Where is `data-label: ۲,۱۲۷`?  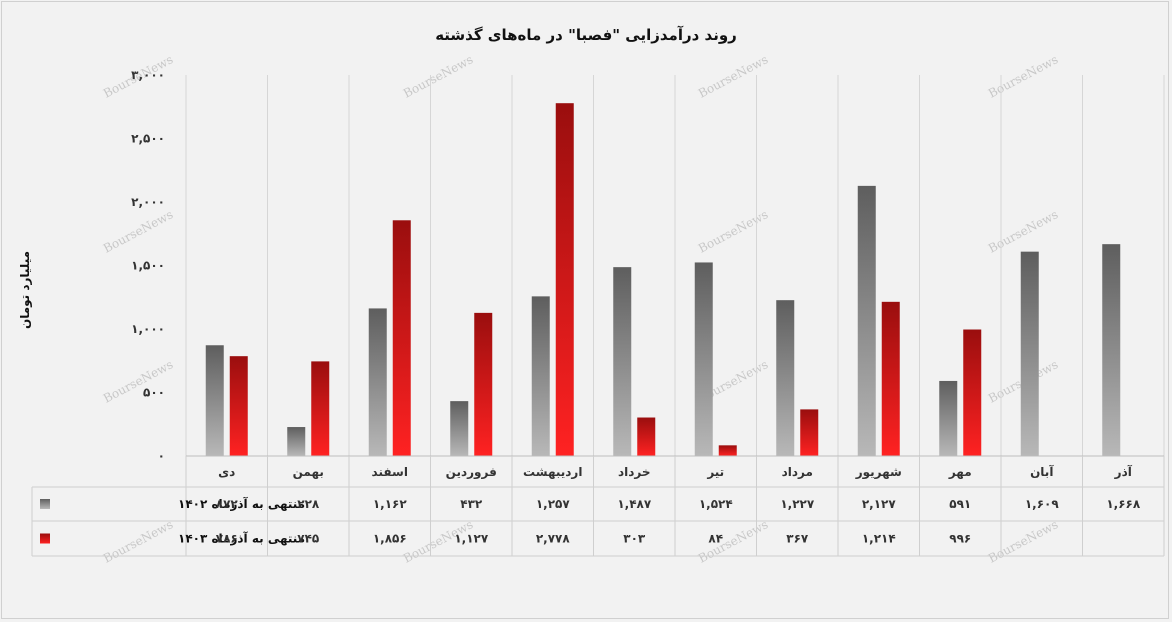 data-label: ۲,۱۲۷ is located at coordinates (879, 504).